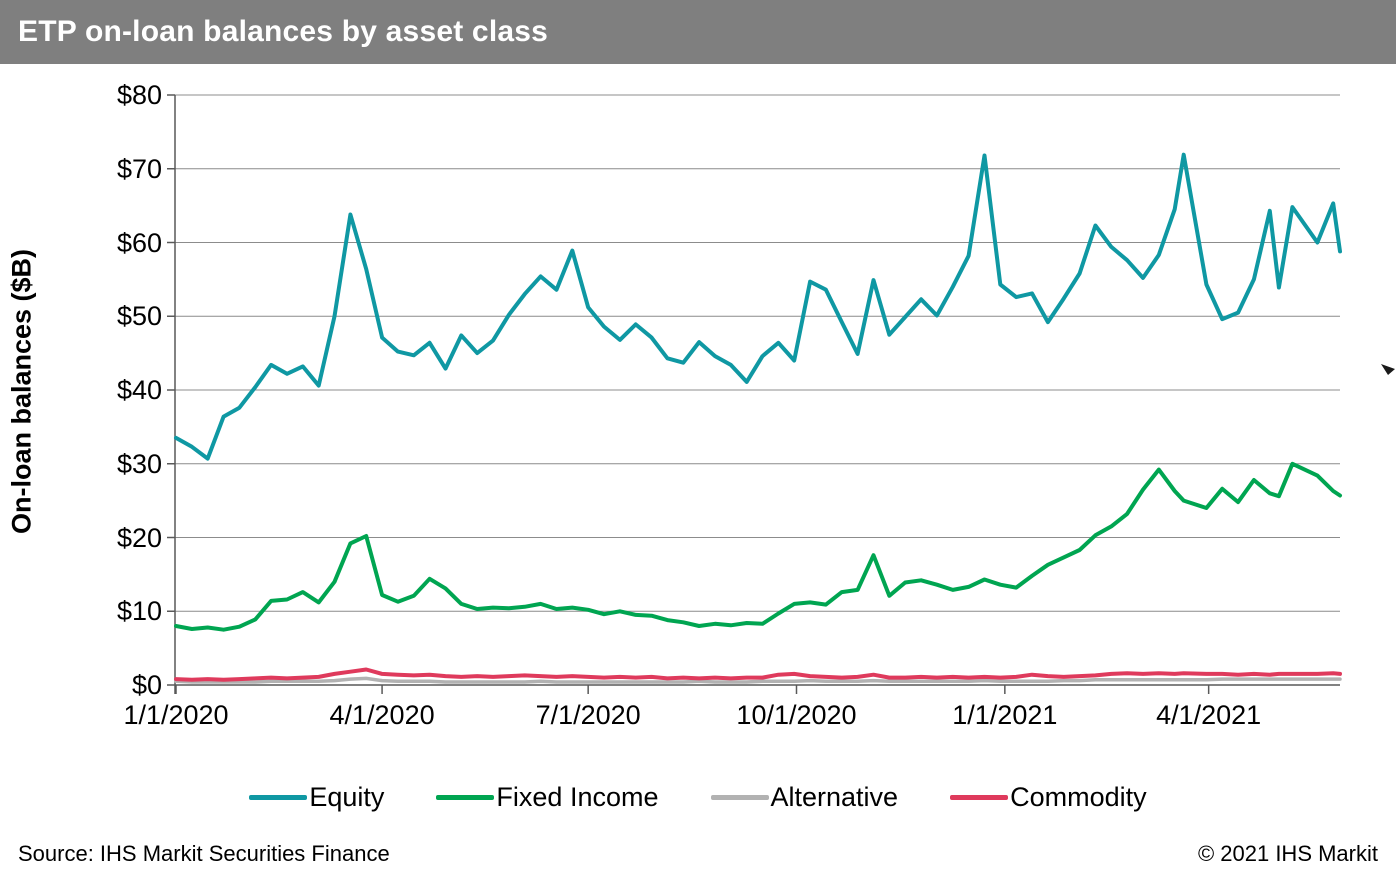  Describe the element at coordinates (382, 715) in the screenshot. I see `x-tick-label: 4/1/2020` at that location.